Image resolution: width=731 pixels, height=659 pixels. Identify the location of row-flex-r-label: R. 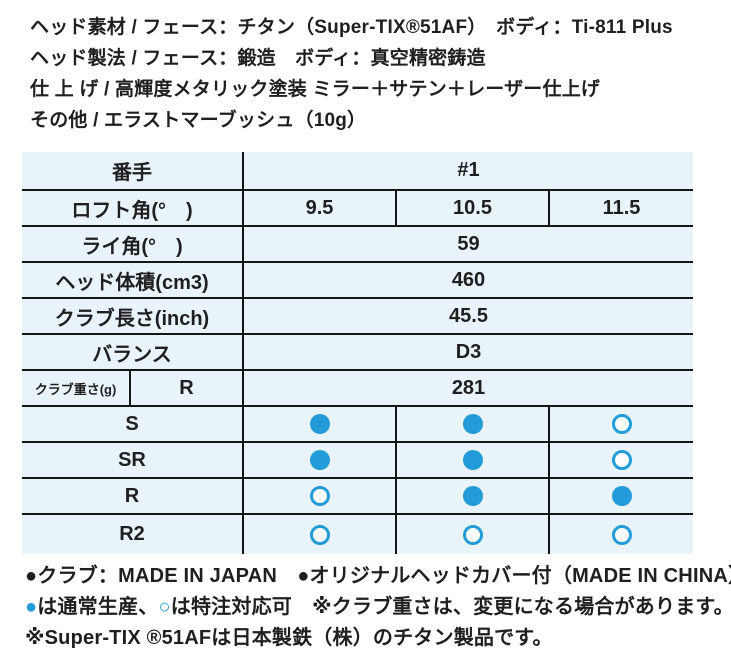
(133, 496).